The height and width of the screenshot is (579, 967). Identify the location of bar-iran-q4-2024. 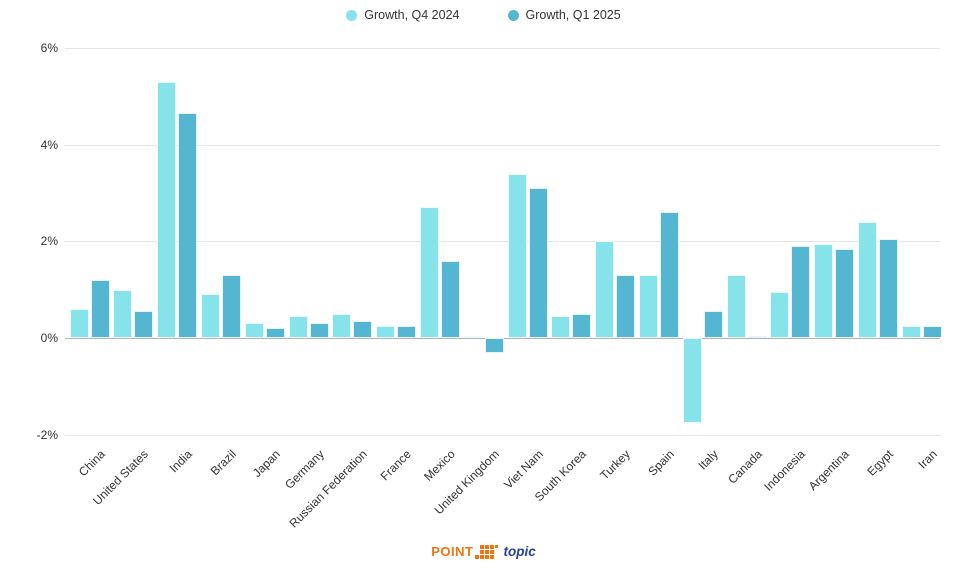
(911, 332).